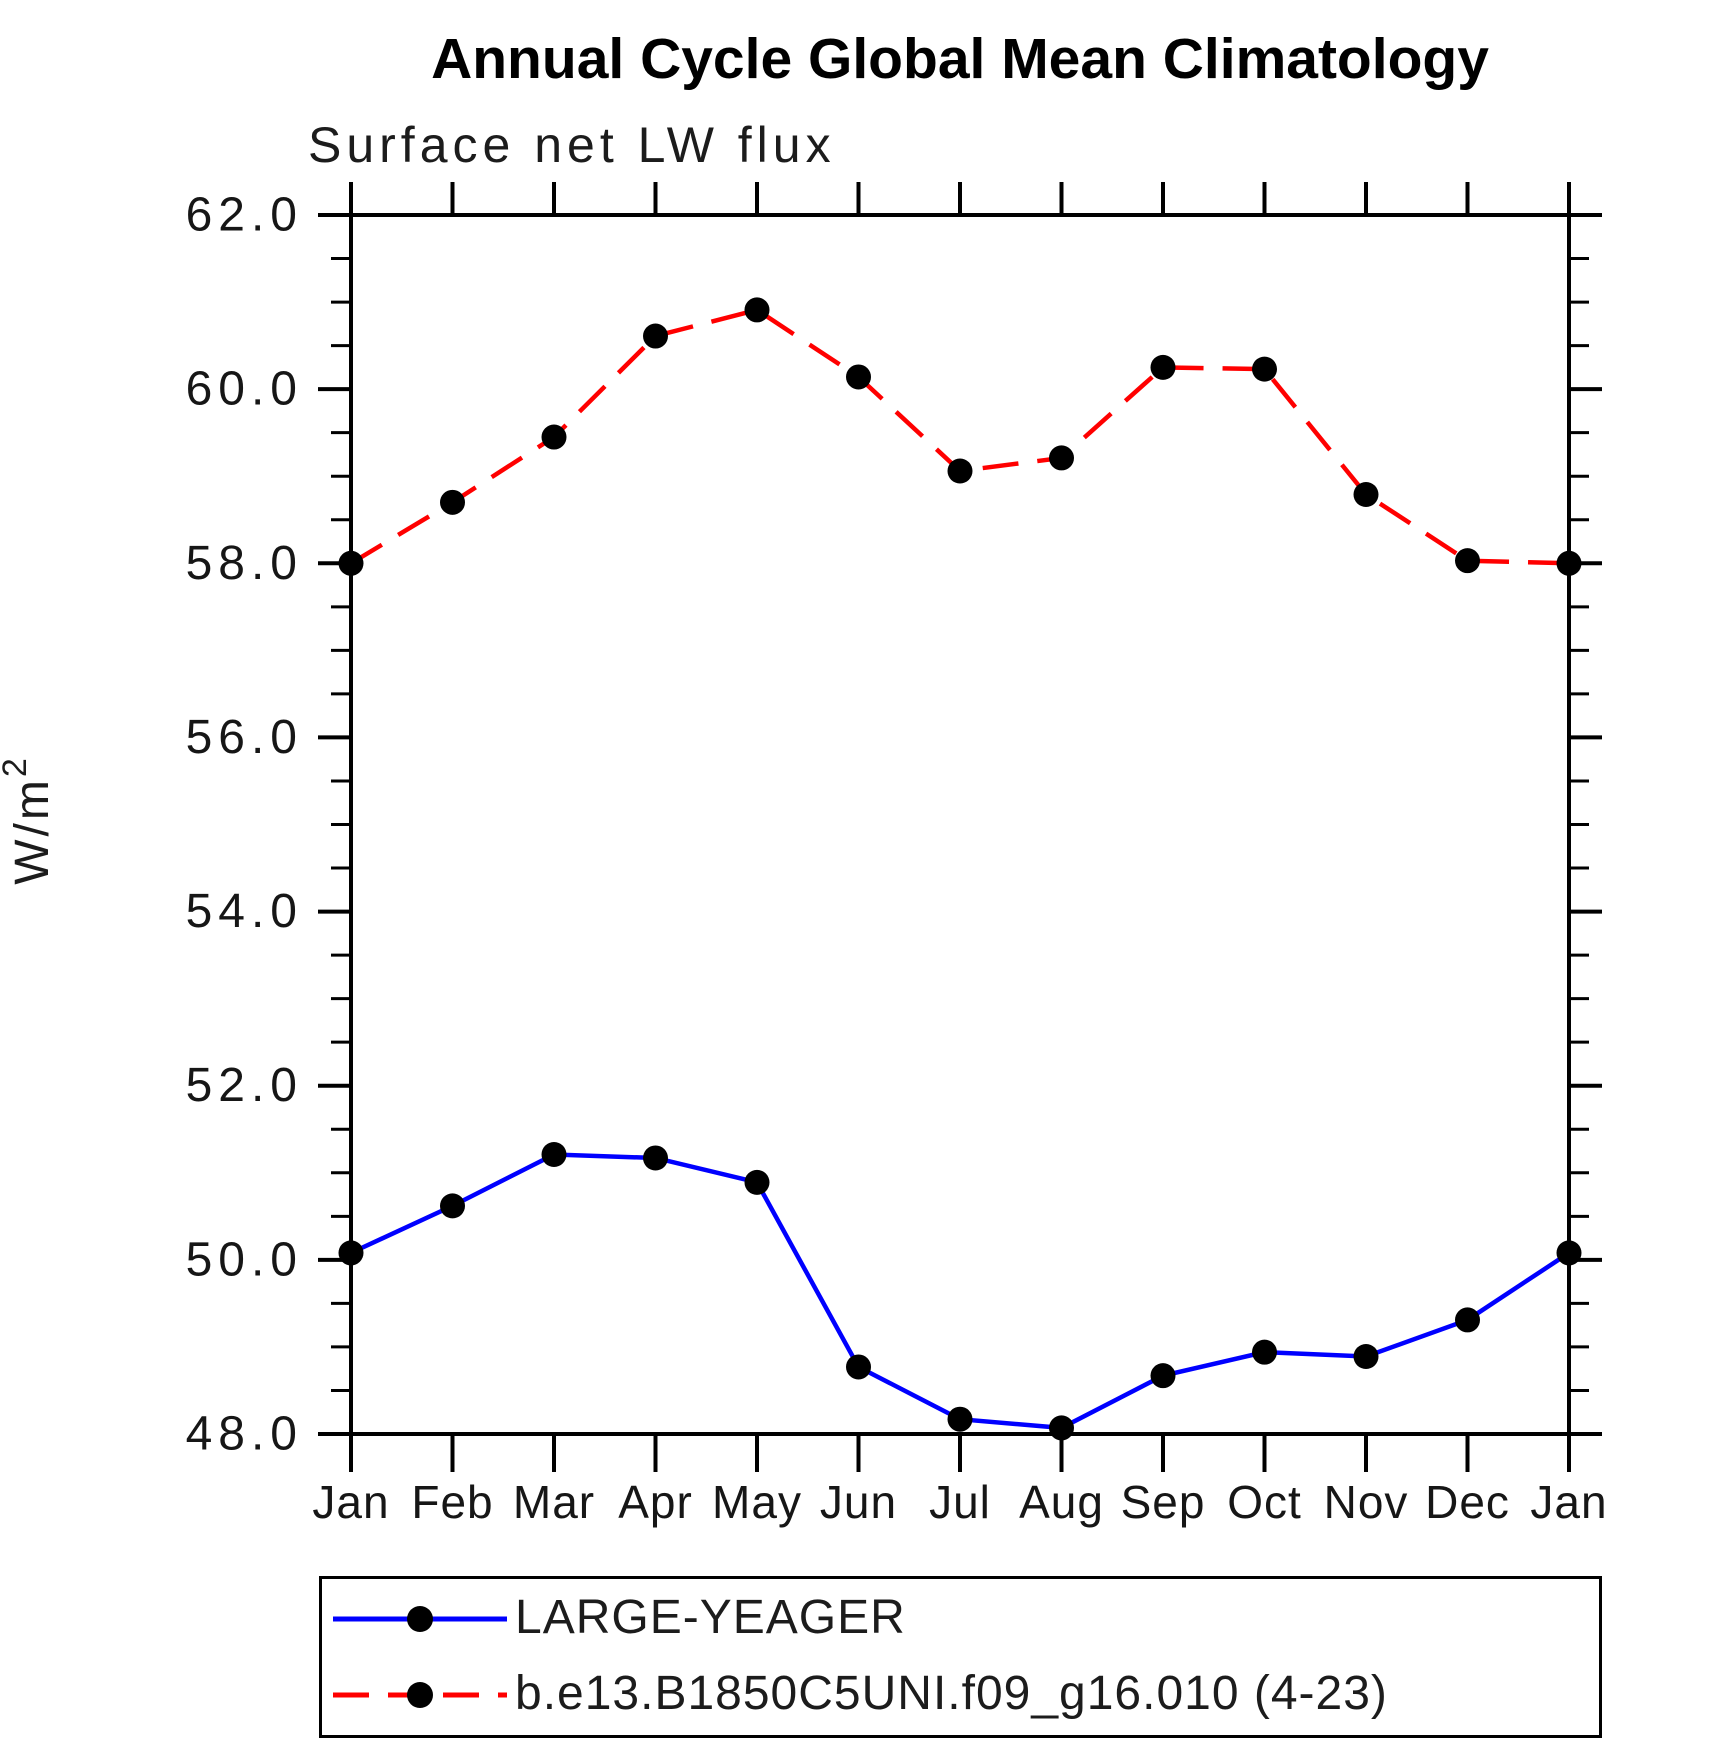  What do you see at coordinates (858, 1502) in the screenshot?
I see `x-tick-label: Jun` at bounding box center [858, 1502].